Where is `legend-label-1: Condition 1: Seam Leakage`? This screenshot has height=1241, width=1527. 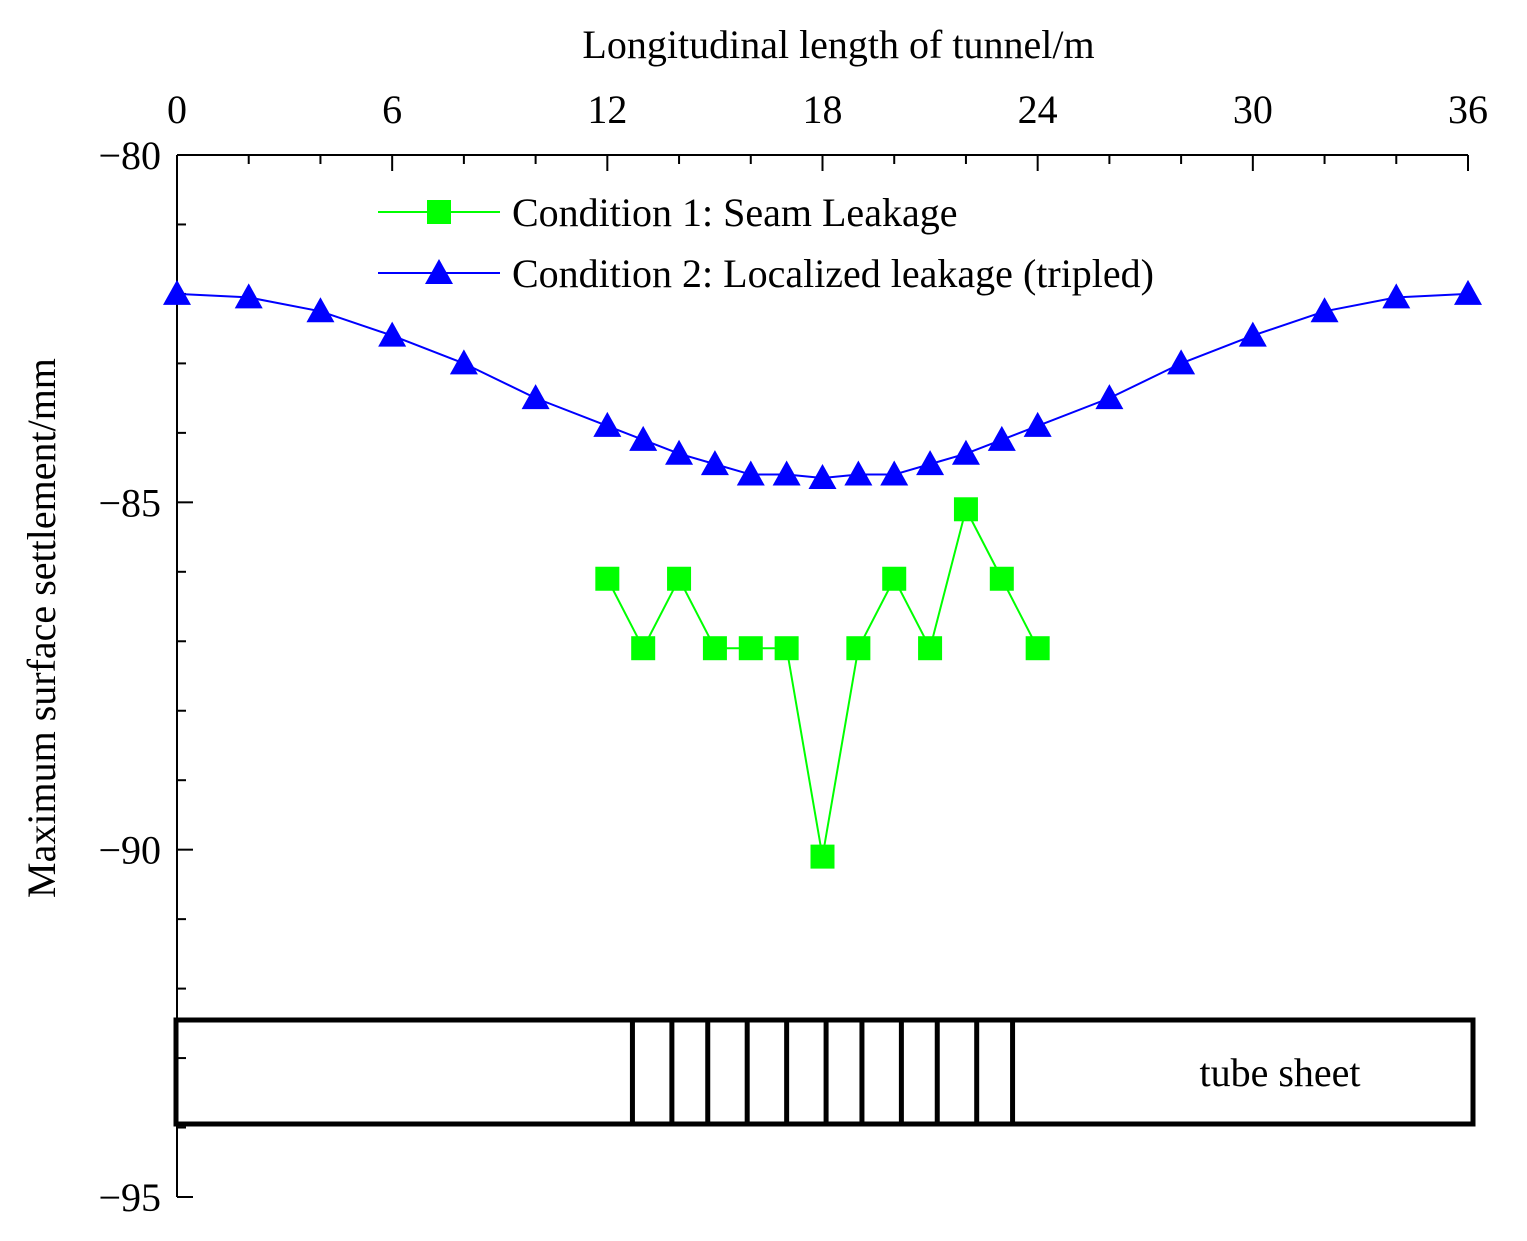 legend-label-1: Condition 1: Seam Leakage is located at coordinates (734, 212).